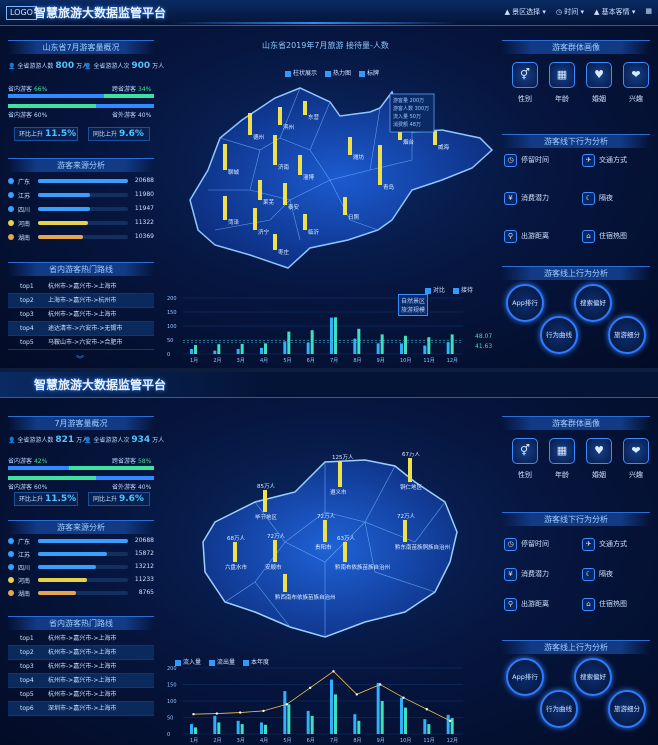 This screenshot has height=745, width=658. Describe the element at coordinates (81, 681) in the screenshot. I see `route-row: top4 杭州市->嘉兴市->上海市` at that location.